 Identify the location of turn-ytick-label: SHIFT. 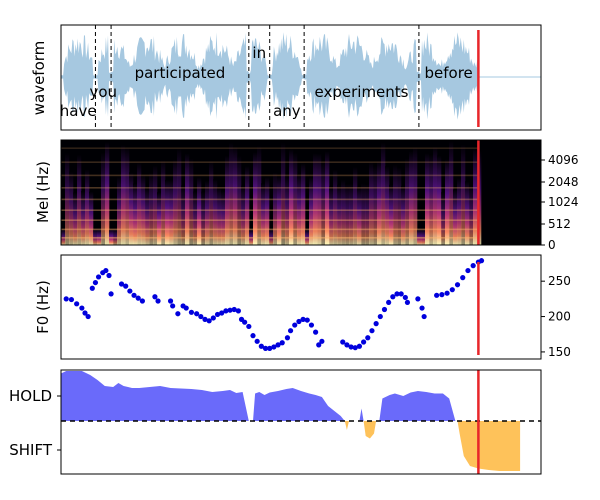
(31, 450).